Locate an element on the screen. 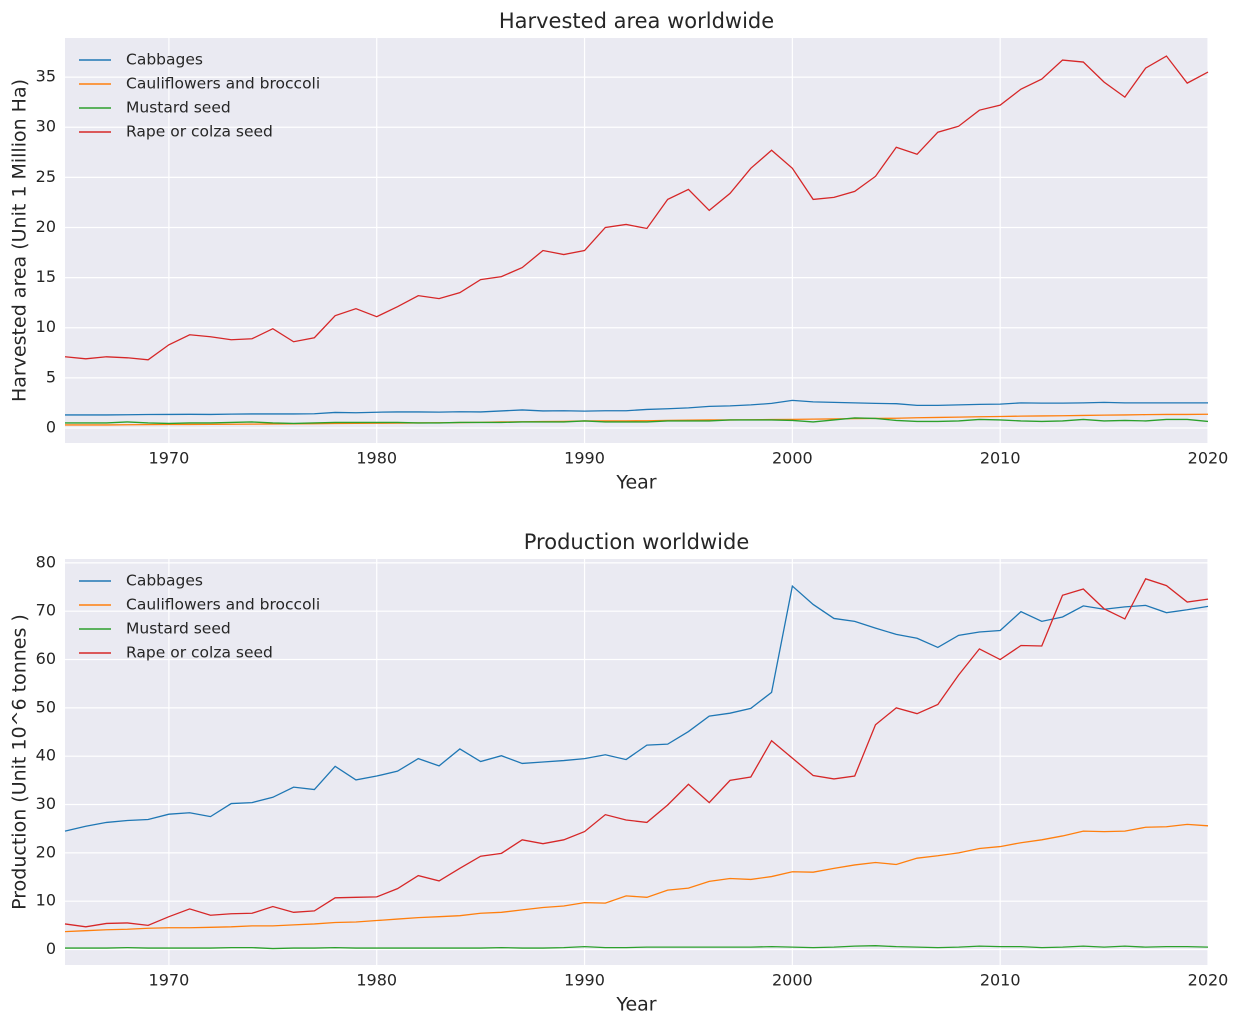  y-tick-label: 80 is located at coordinates (46, 561).